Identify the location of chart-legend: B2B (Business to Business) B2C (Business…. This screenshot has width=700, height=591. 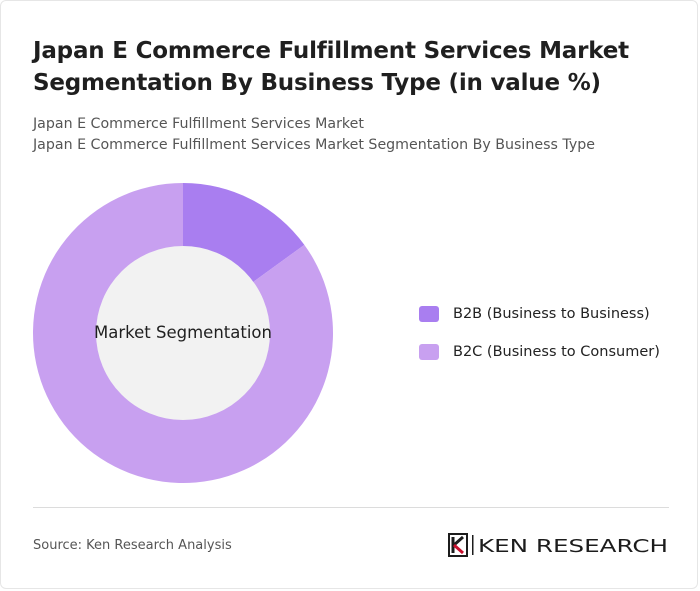
(554, 341).